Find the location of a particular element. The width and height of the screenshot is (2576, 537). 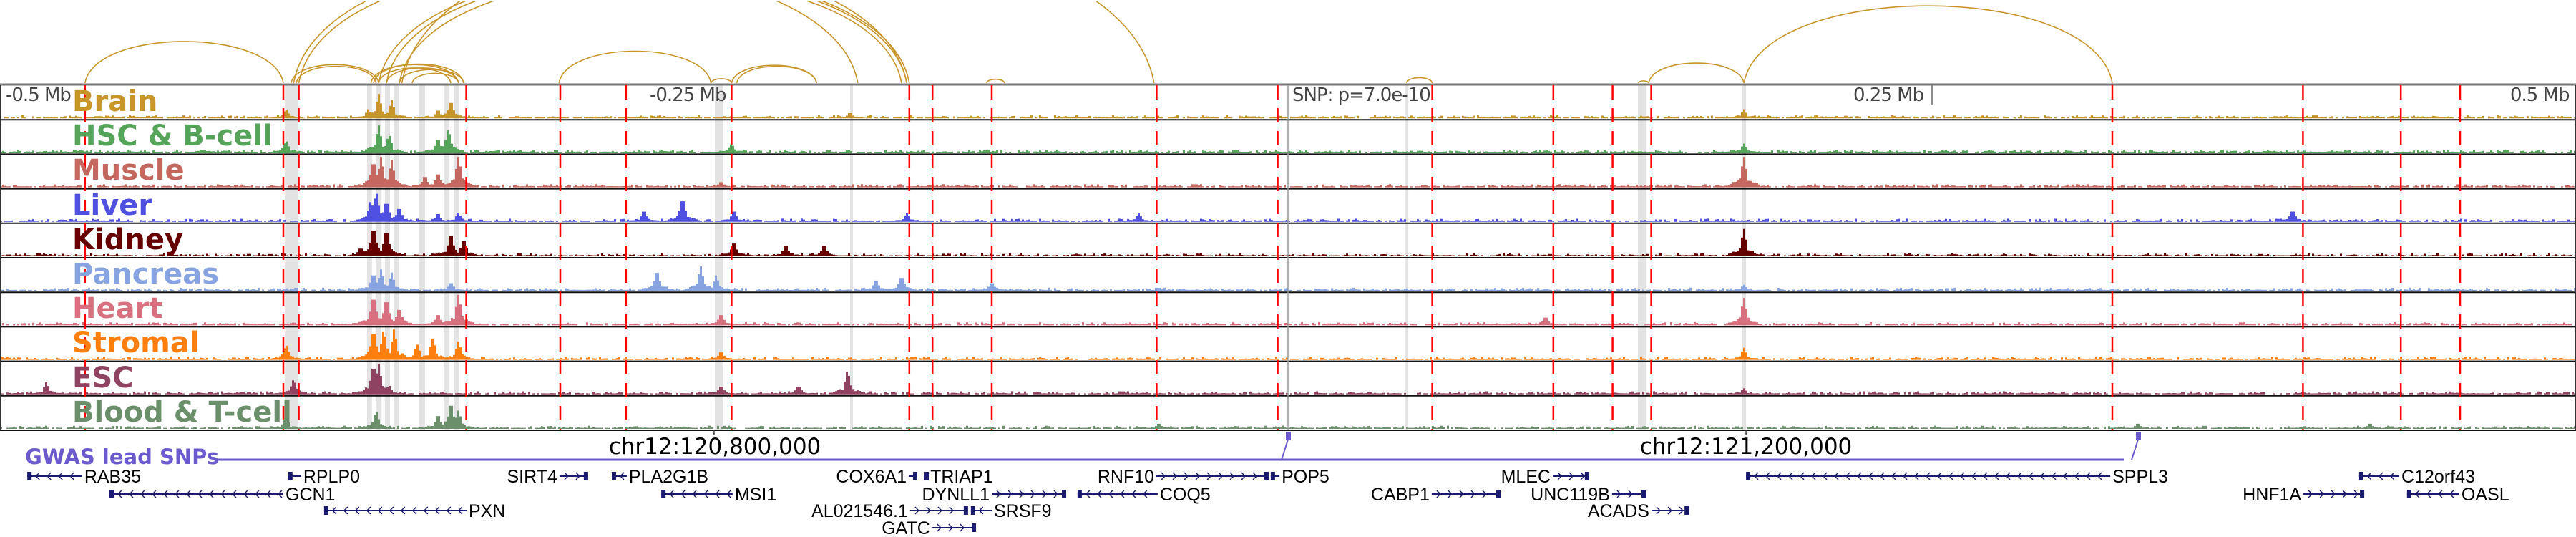

gene-hnf1a: HNF1A is located at coordinates (2304, 495).